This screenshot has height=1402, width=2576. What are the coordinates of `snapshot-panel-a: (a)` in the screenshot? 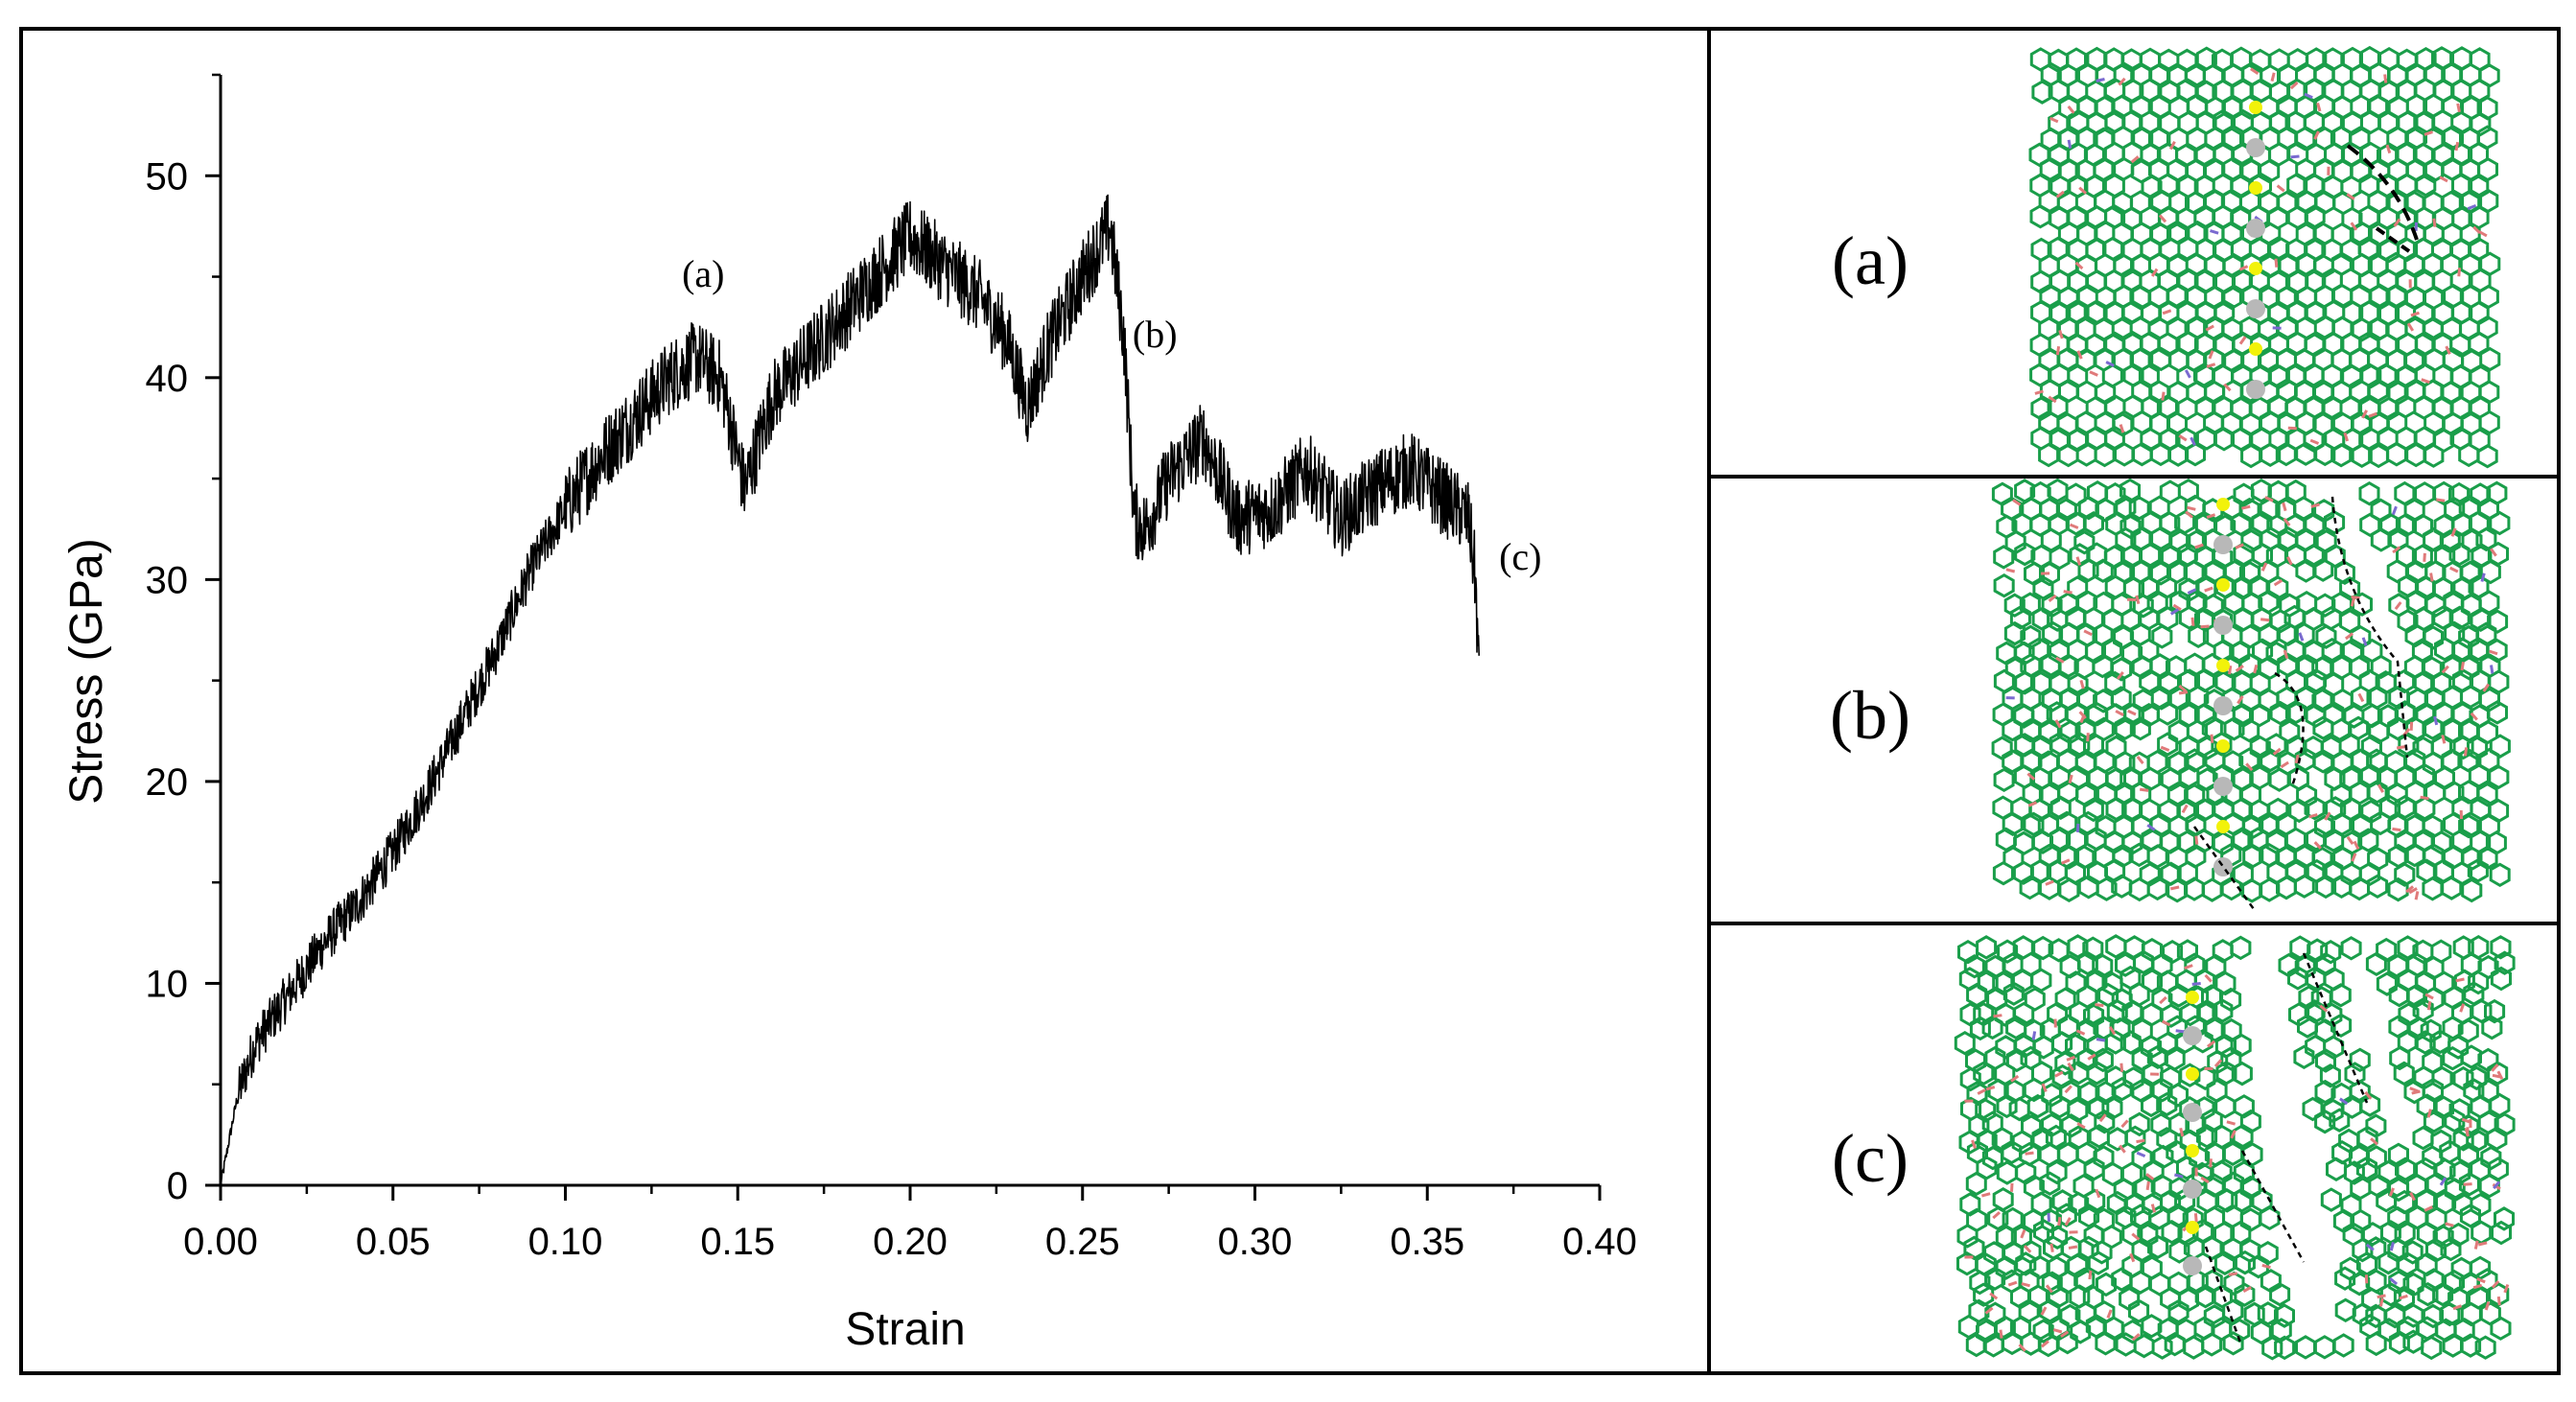 It's located at (2166, 257).